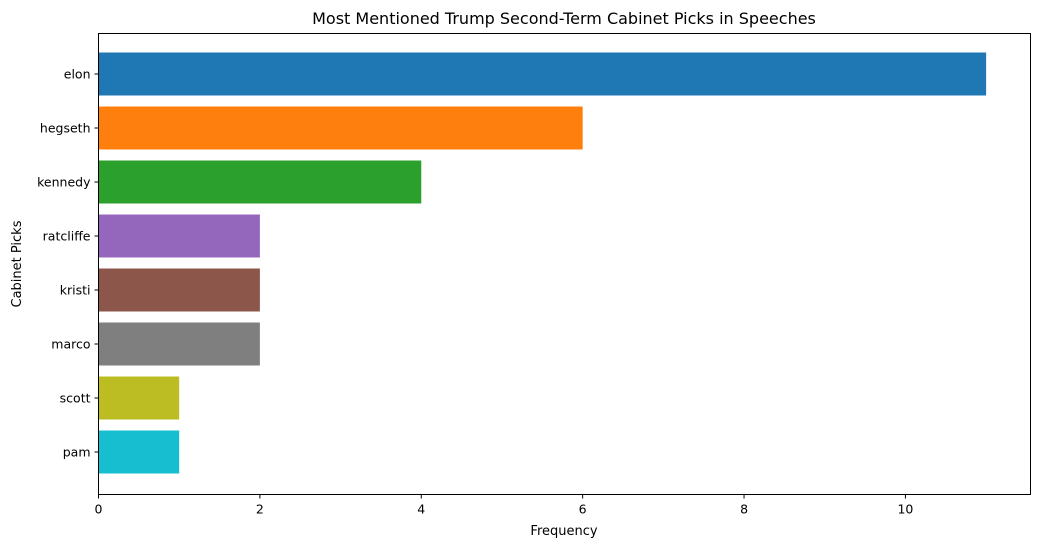 The width and height of the screenshot is (1038, 547). What do you see at coordinates (421, 509) in the screenshot?
I see `x-tick-label: 4` at bounding box center [421, 509].